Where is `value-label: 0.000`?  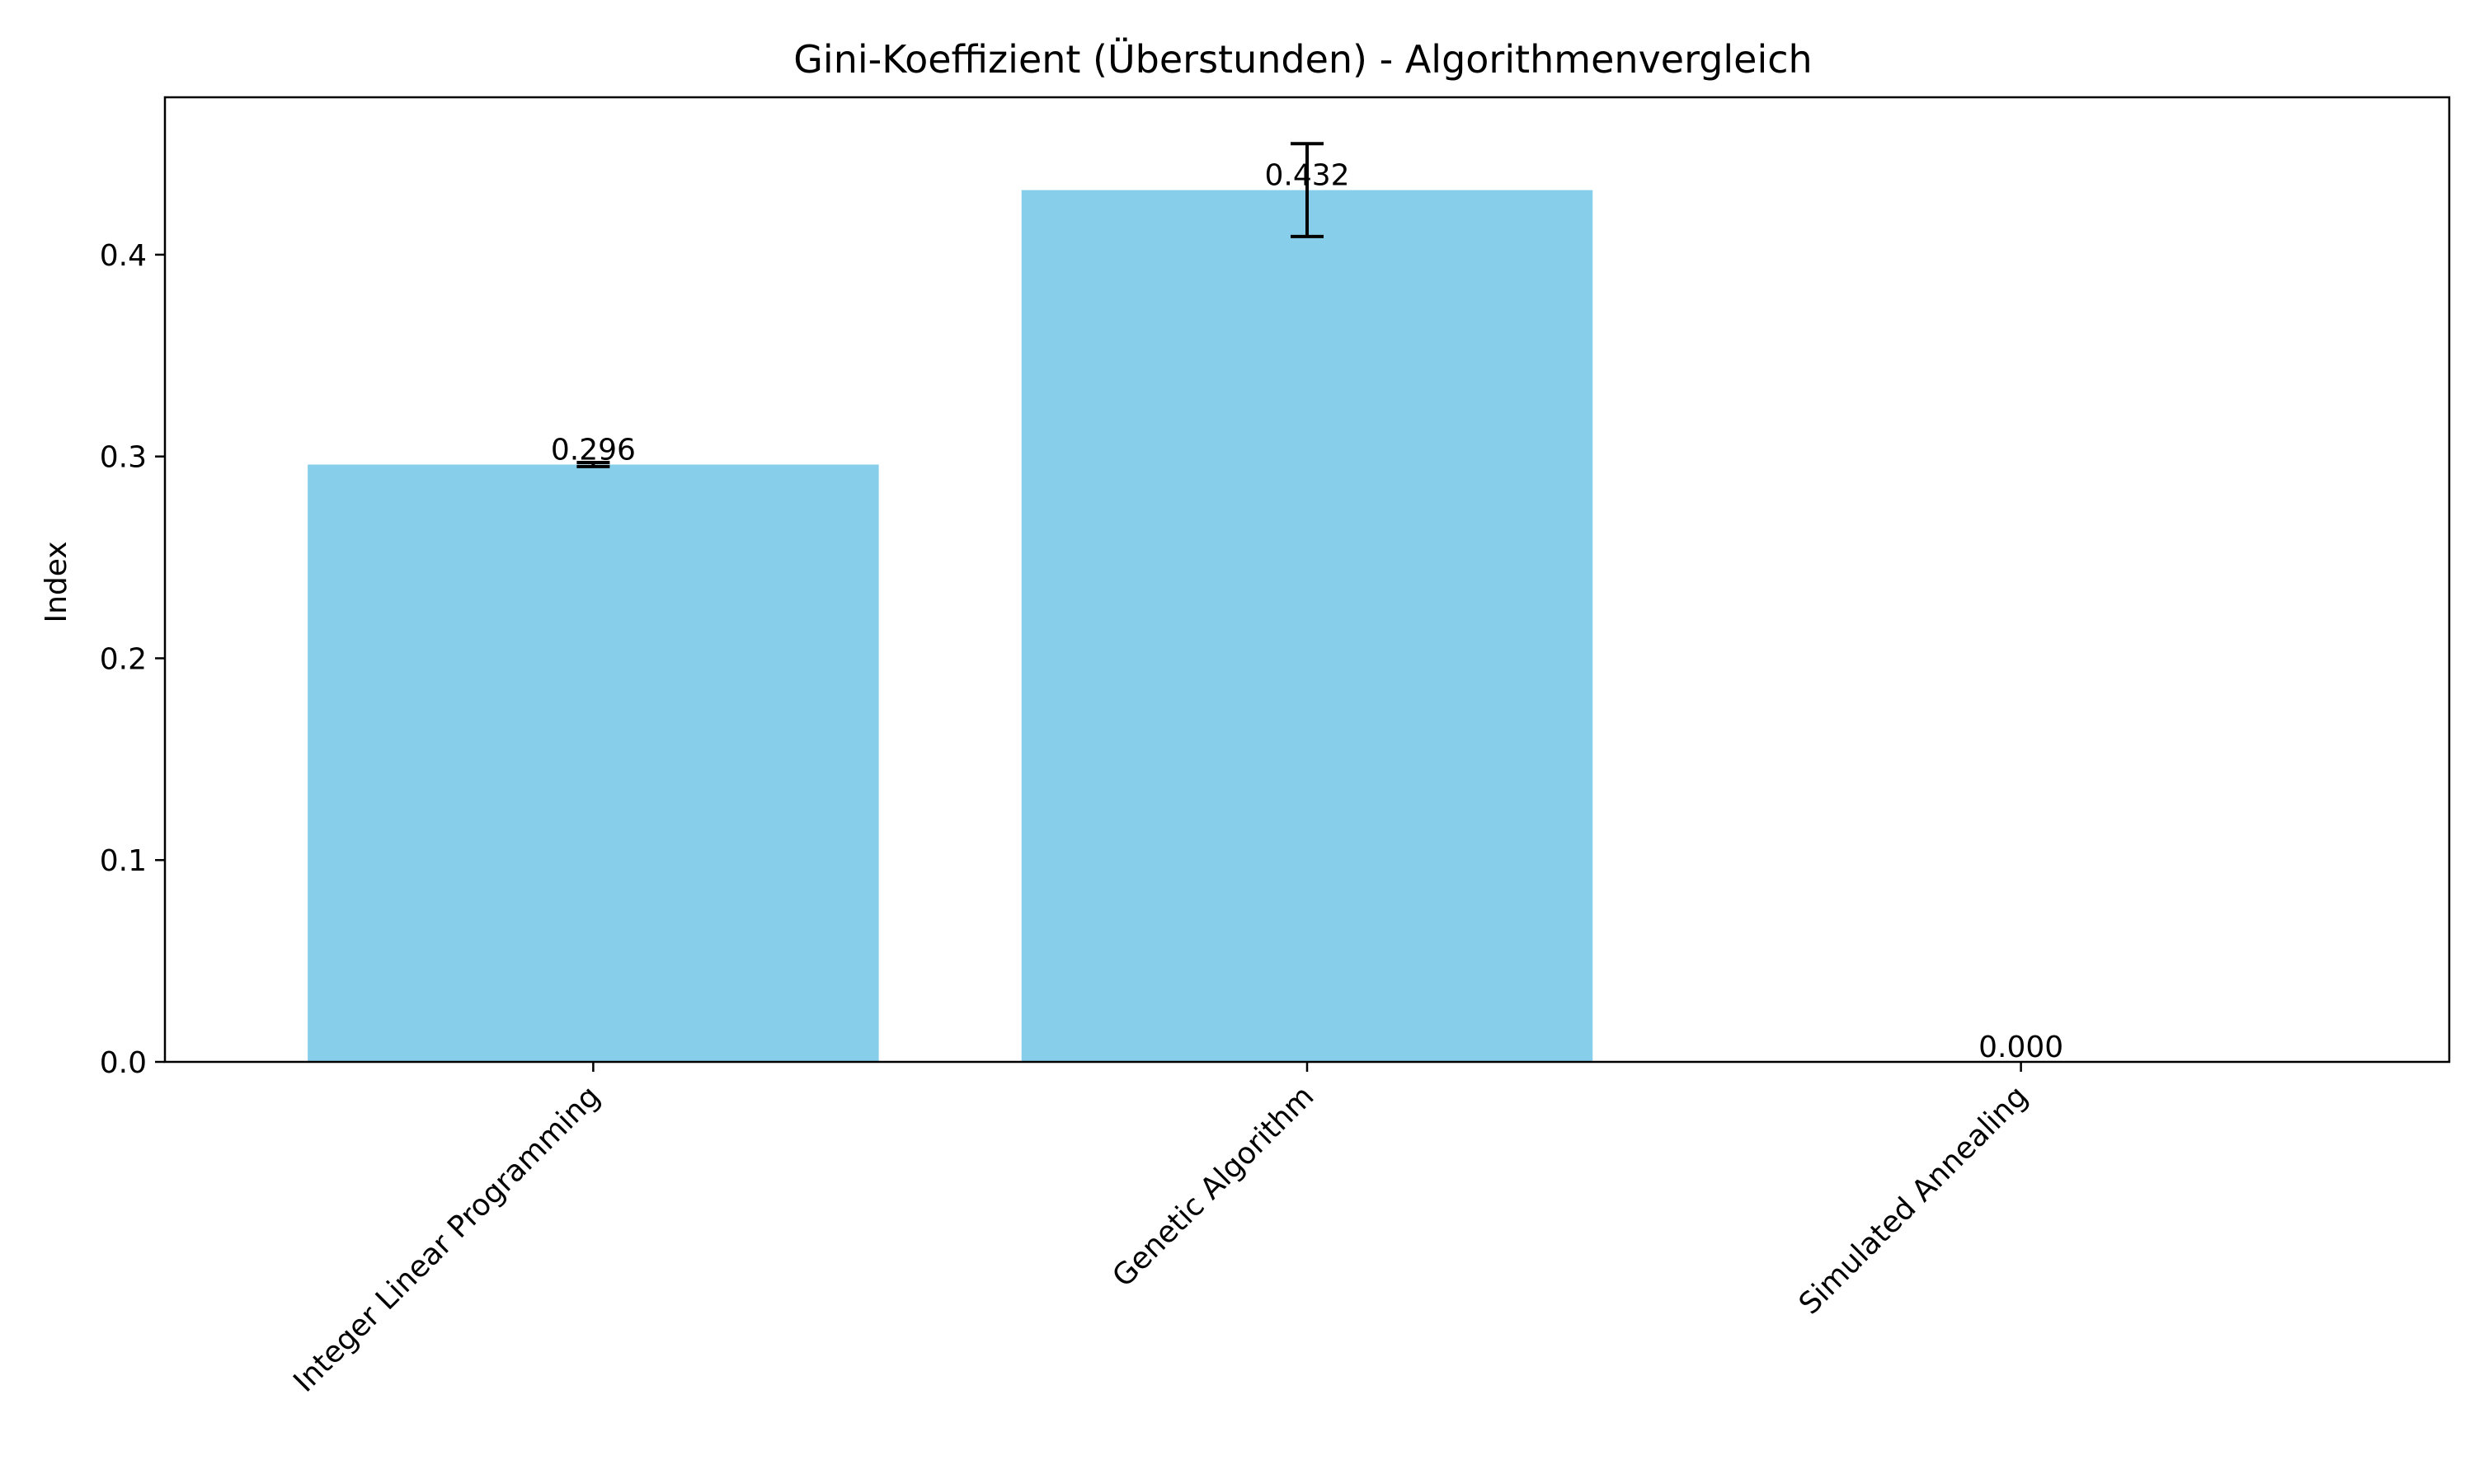 value-label: 0.000 is located at coordinates (2020, 1047).